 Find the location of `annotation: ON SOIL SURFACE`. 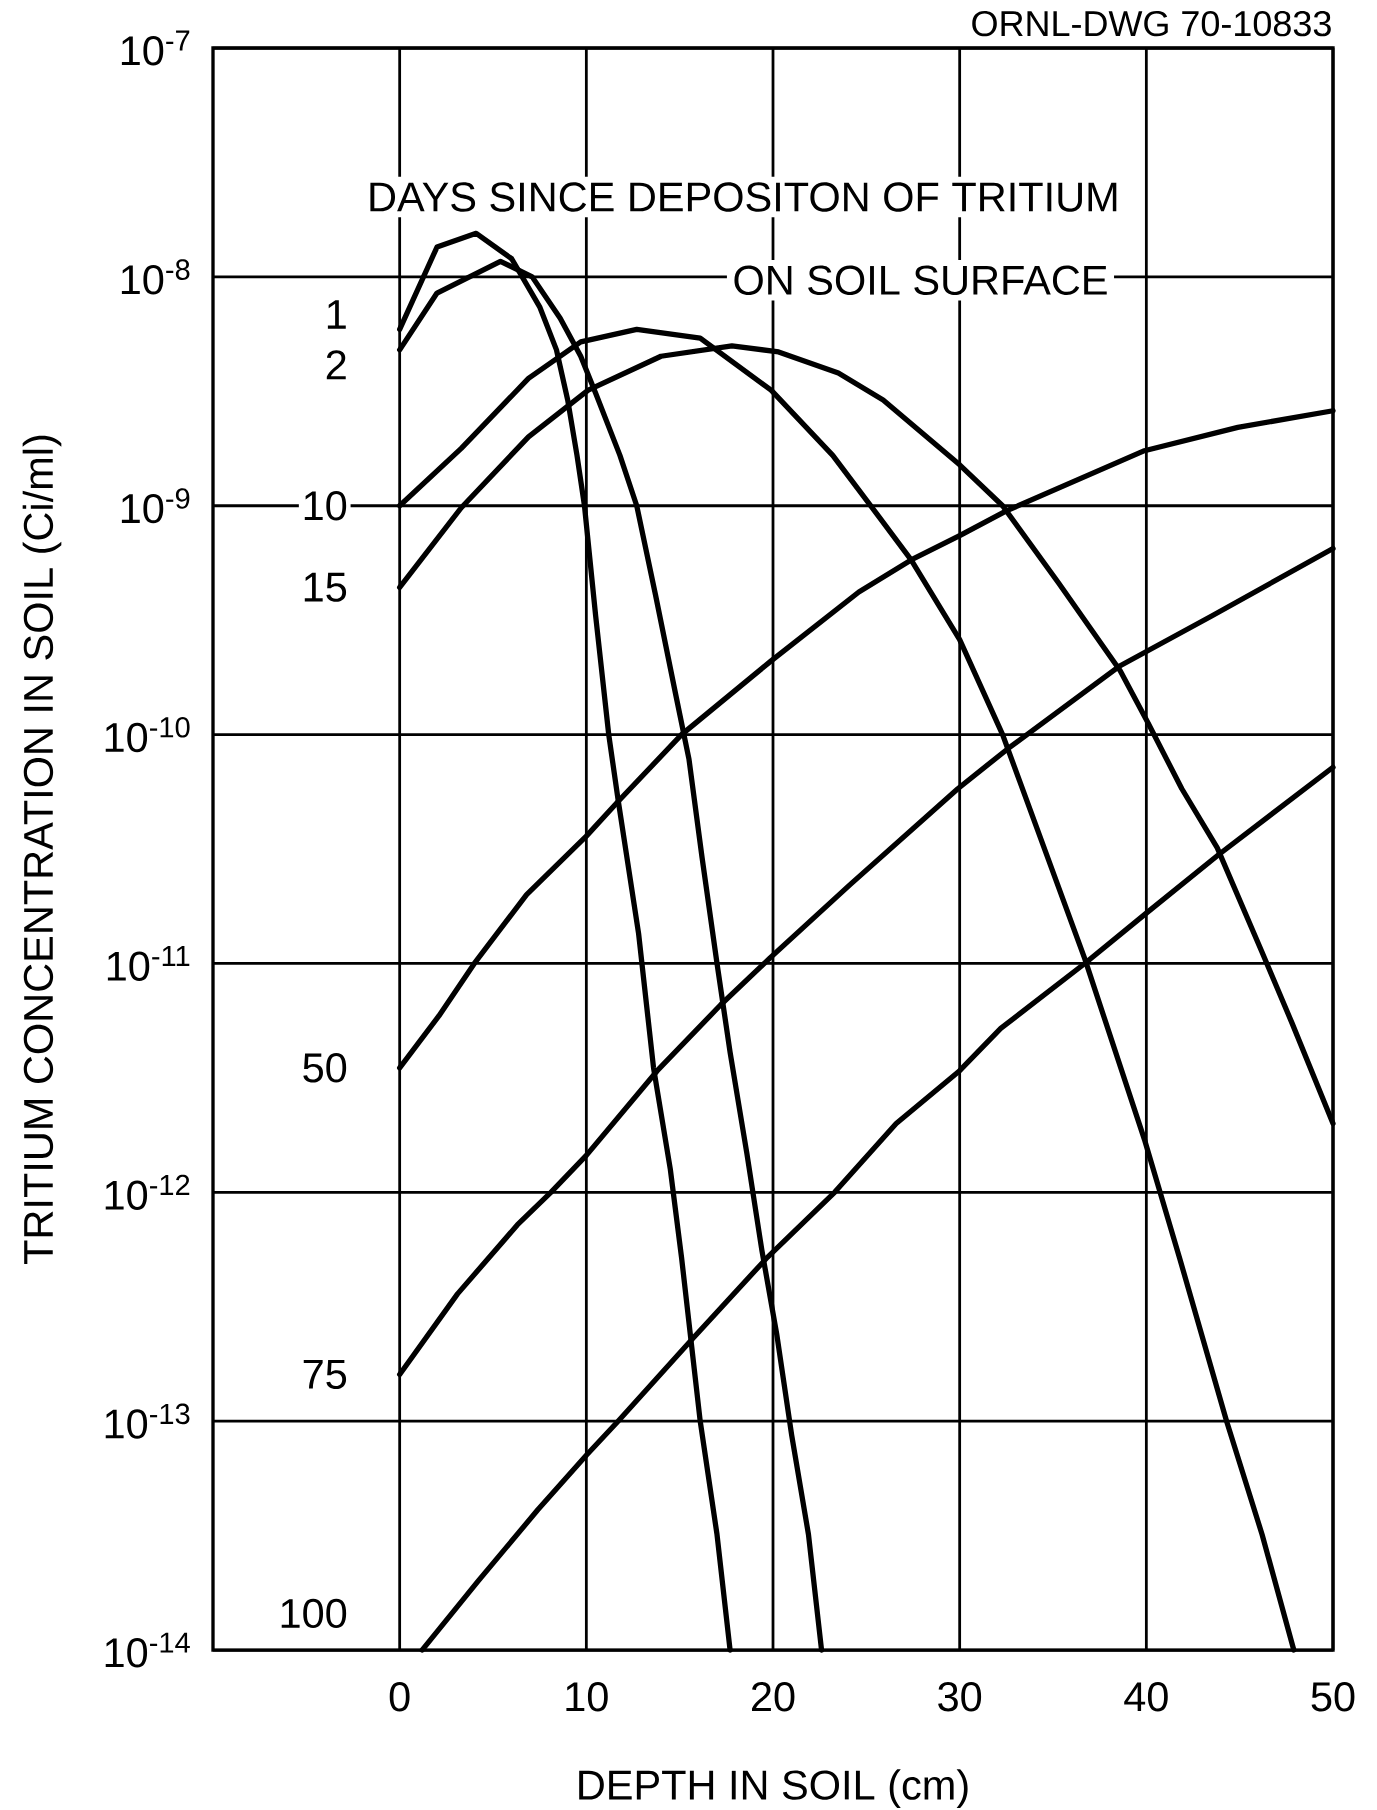

annotation: ON SOIL SURFACE is located at coordinates (920, 280).